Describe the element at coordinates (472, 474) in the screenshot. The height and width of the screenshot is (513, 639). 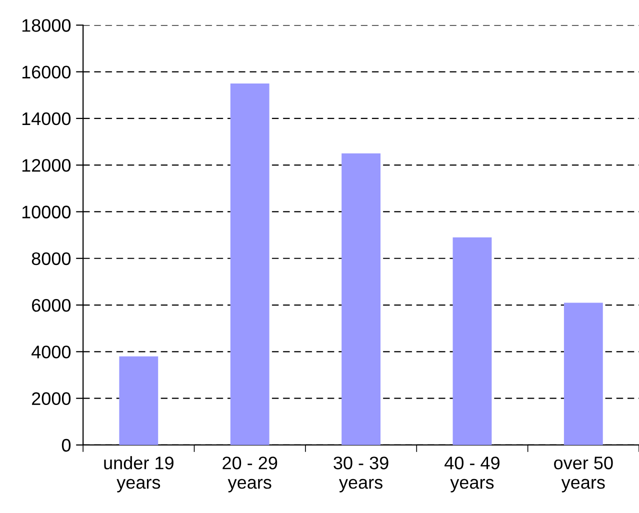
I see `x-tick-label: 40 - 49 years` at that location.